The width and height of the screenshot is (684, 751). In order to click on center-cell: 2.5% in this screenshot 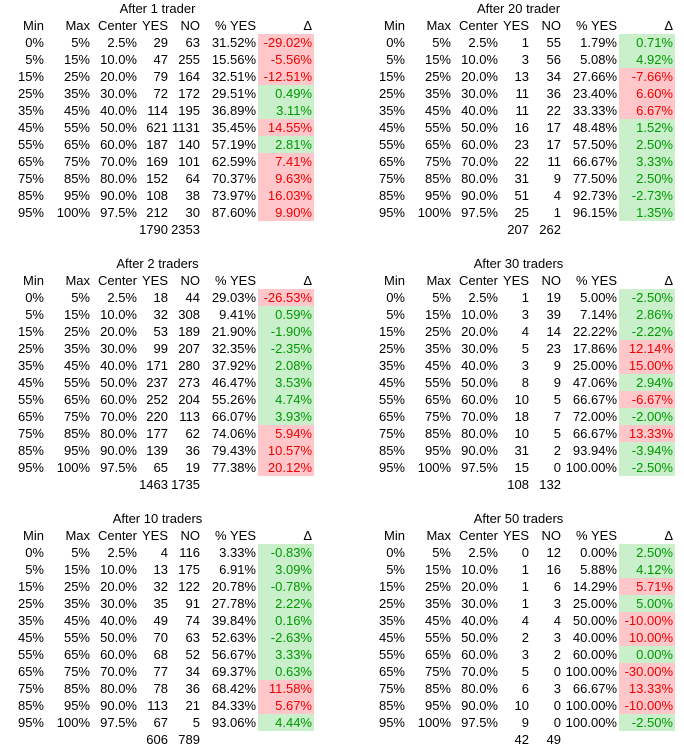, I will do `click(122, 297)`.